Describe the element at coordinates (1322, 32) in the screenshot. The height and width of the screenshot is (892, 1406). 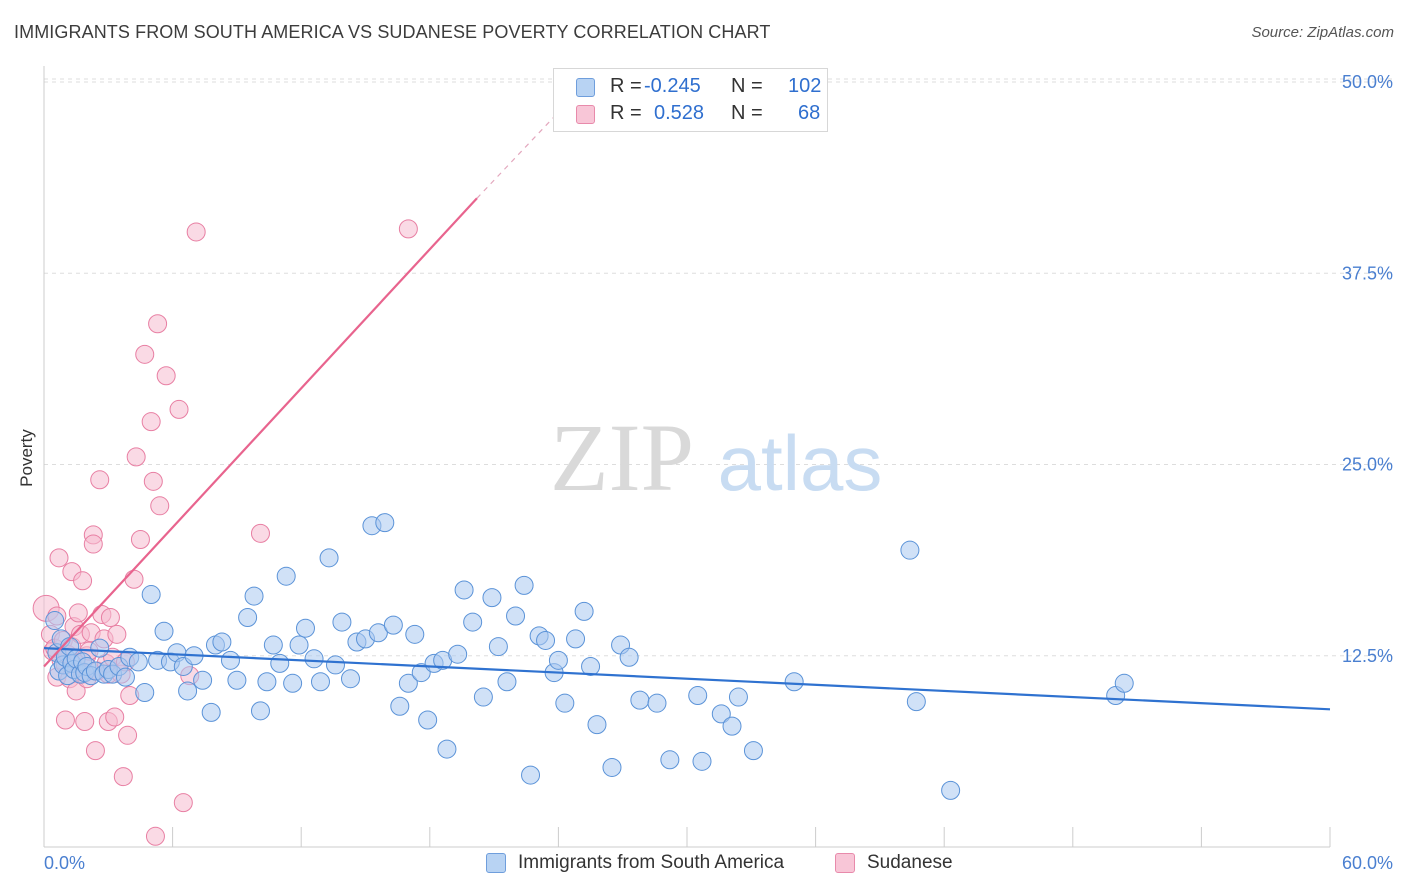
I see `source-label: Source: ZipAtlas.com` at that location.